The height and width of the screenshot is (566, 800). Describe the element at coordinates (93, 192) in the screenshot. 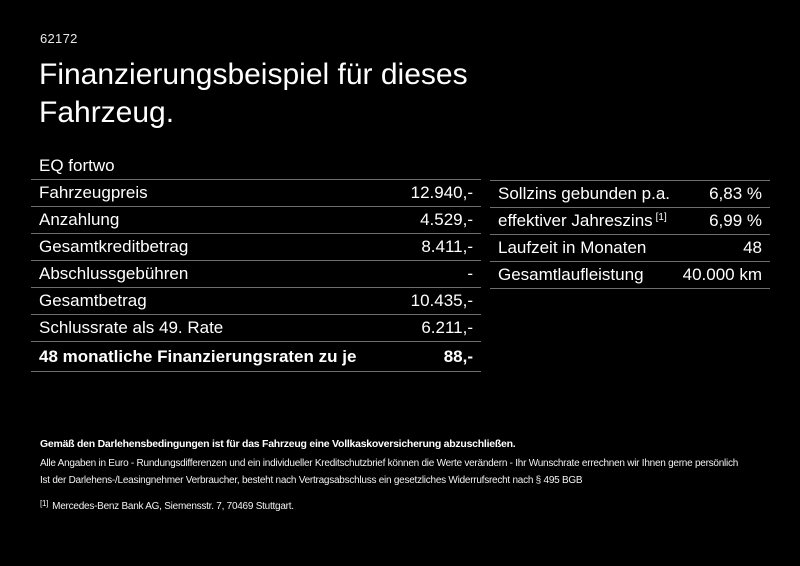

I see `row-label: Fahrzeugpreis` at that location.